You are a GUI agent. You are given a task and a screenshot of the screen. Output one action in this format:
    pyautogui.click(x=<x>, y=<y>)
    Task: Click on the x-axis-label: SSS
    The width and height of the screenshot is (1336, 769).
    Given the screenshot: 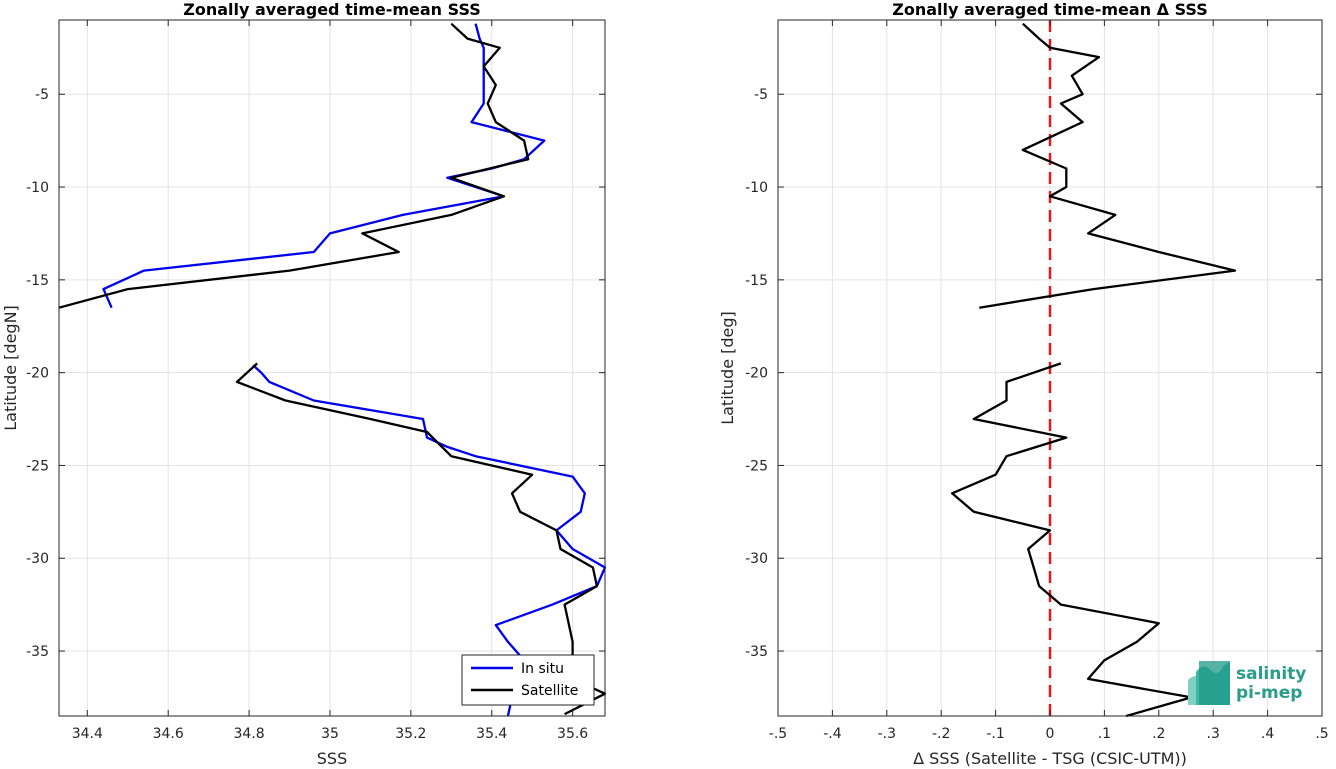 What is the action you would take?
    pyautogui.click(x=332, y=758)
    